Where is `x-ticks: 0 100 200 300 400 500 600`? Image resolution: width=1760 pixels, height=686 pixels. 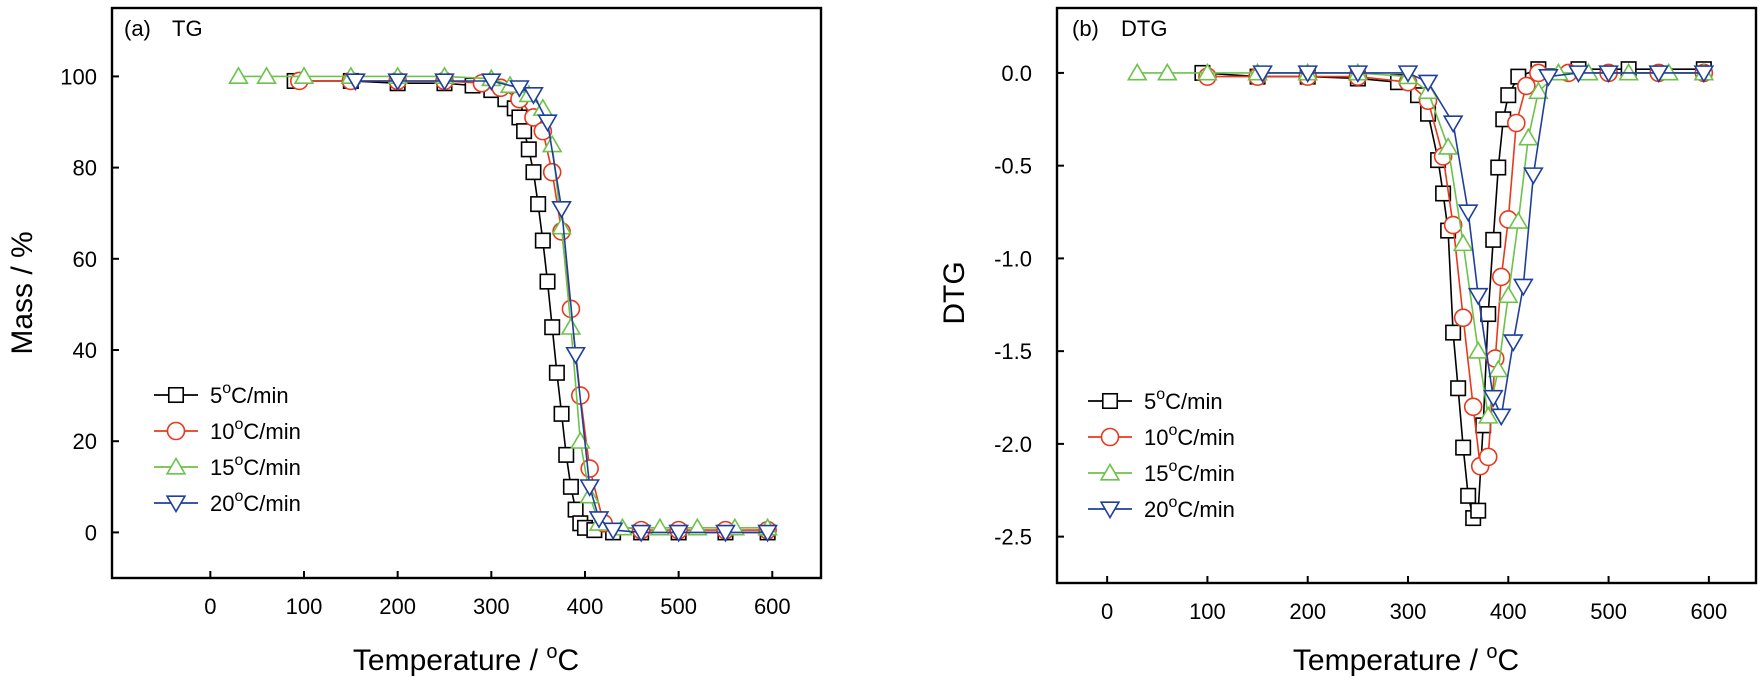
x-ticks: 0 100 200 300 400 500 600 is located at coordinates (1414, 600).